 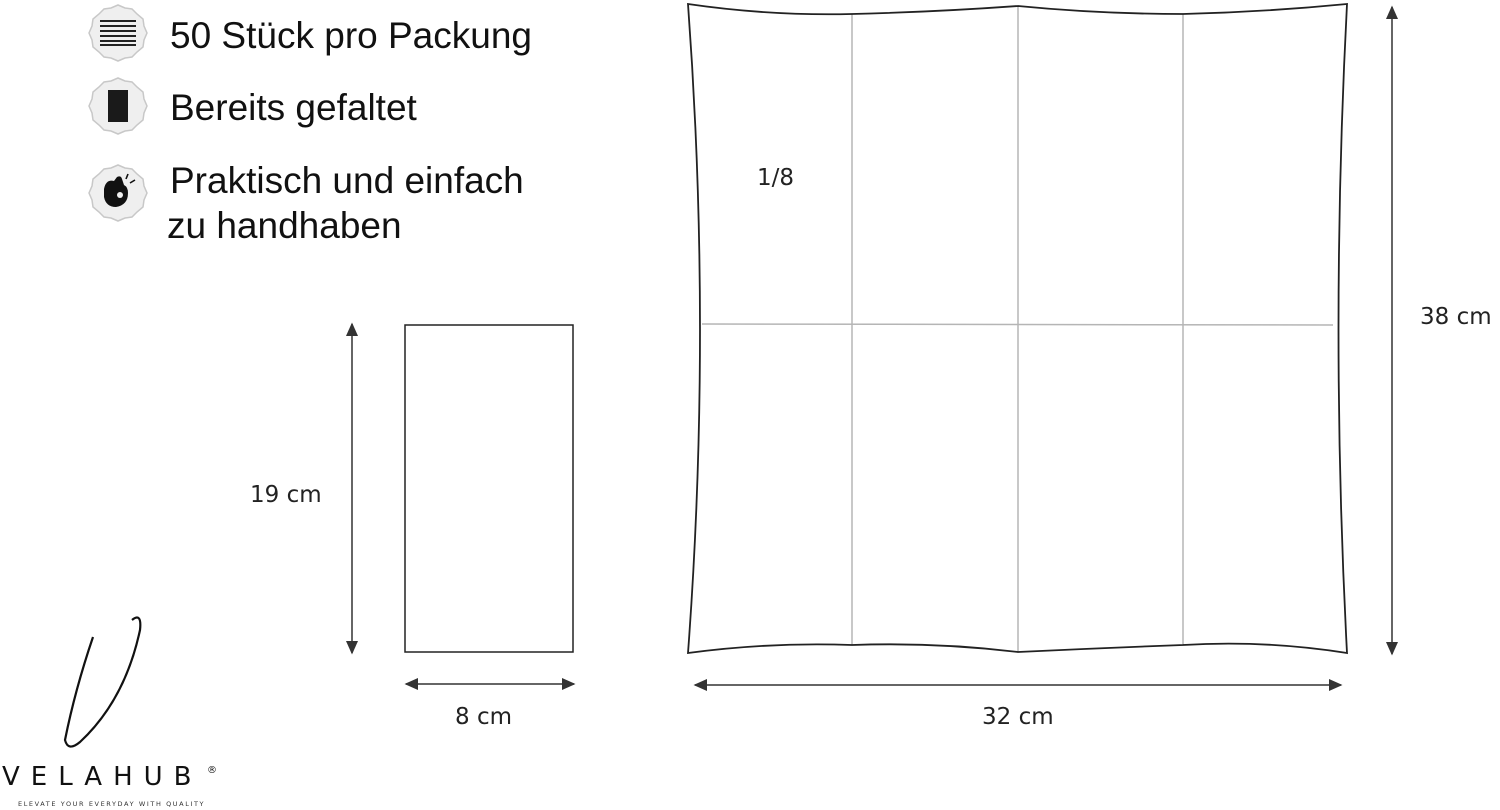 I want to click on section-label: 1/8, so click(x=775, y=178).